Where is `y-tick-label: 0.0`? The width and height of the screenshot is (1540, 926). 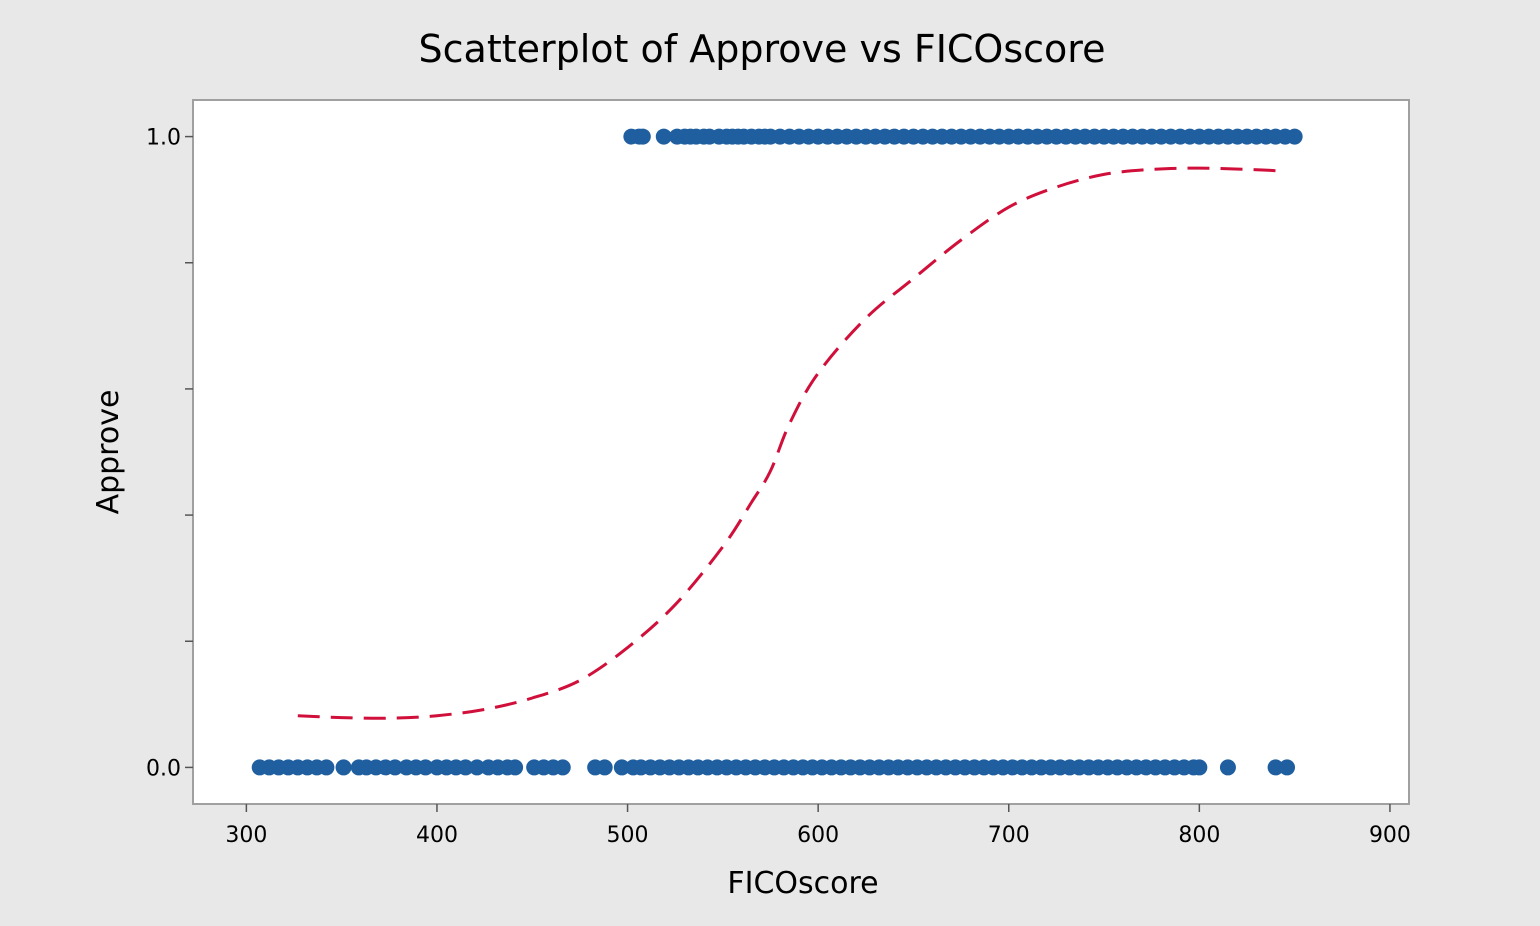
y-tick-label: 0.0 is located at coordinates (163, 768).